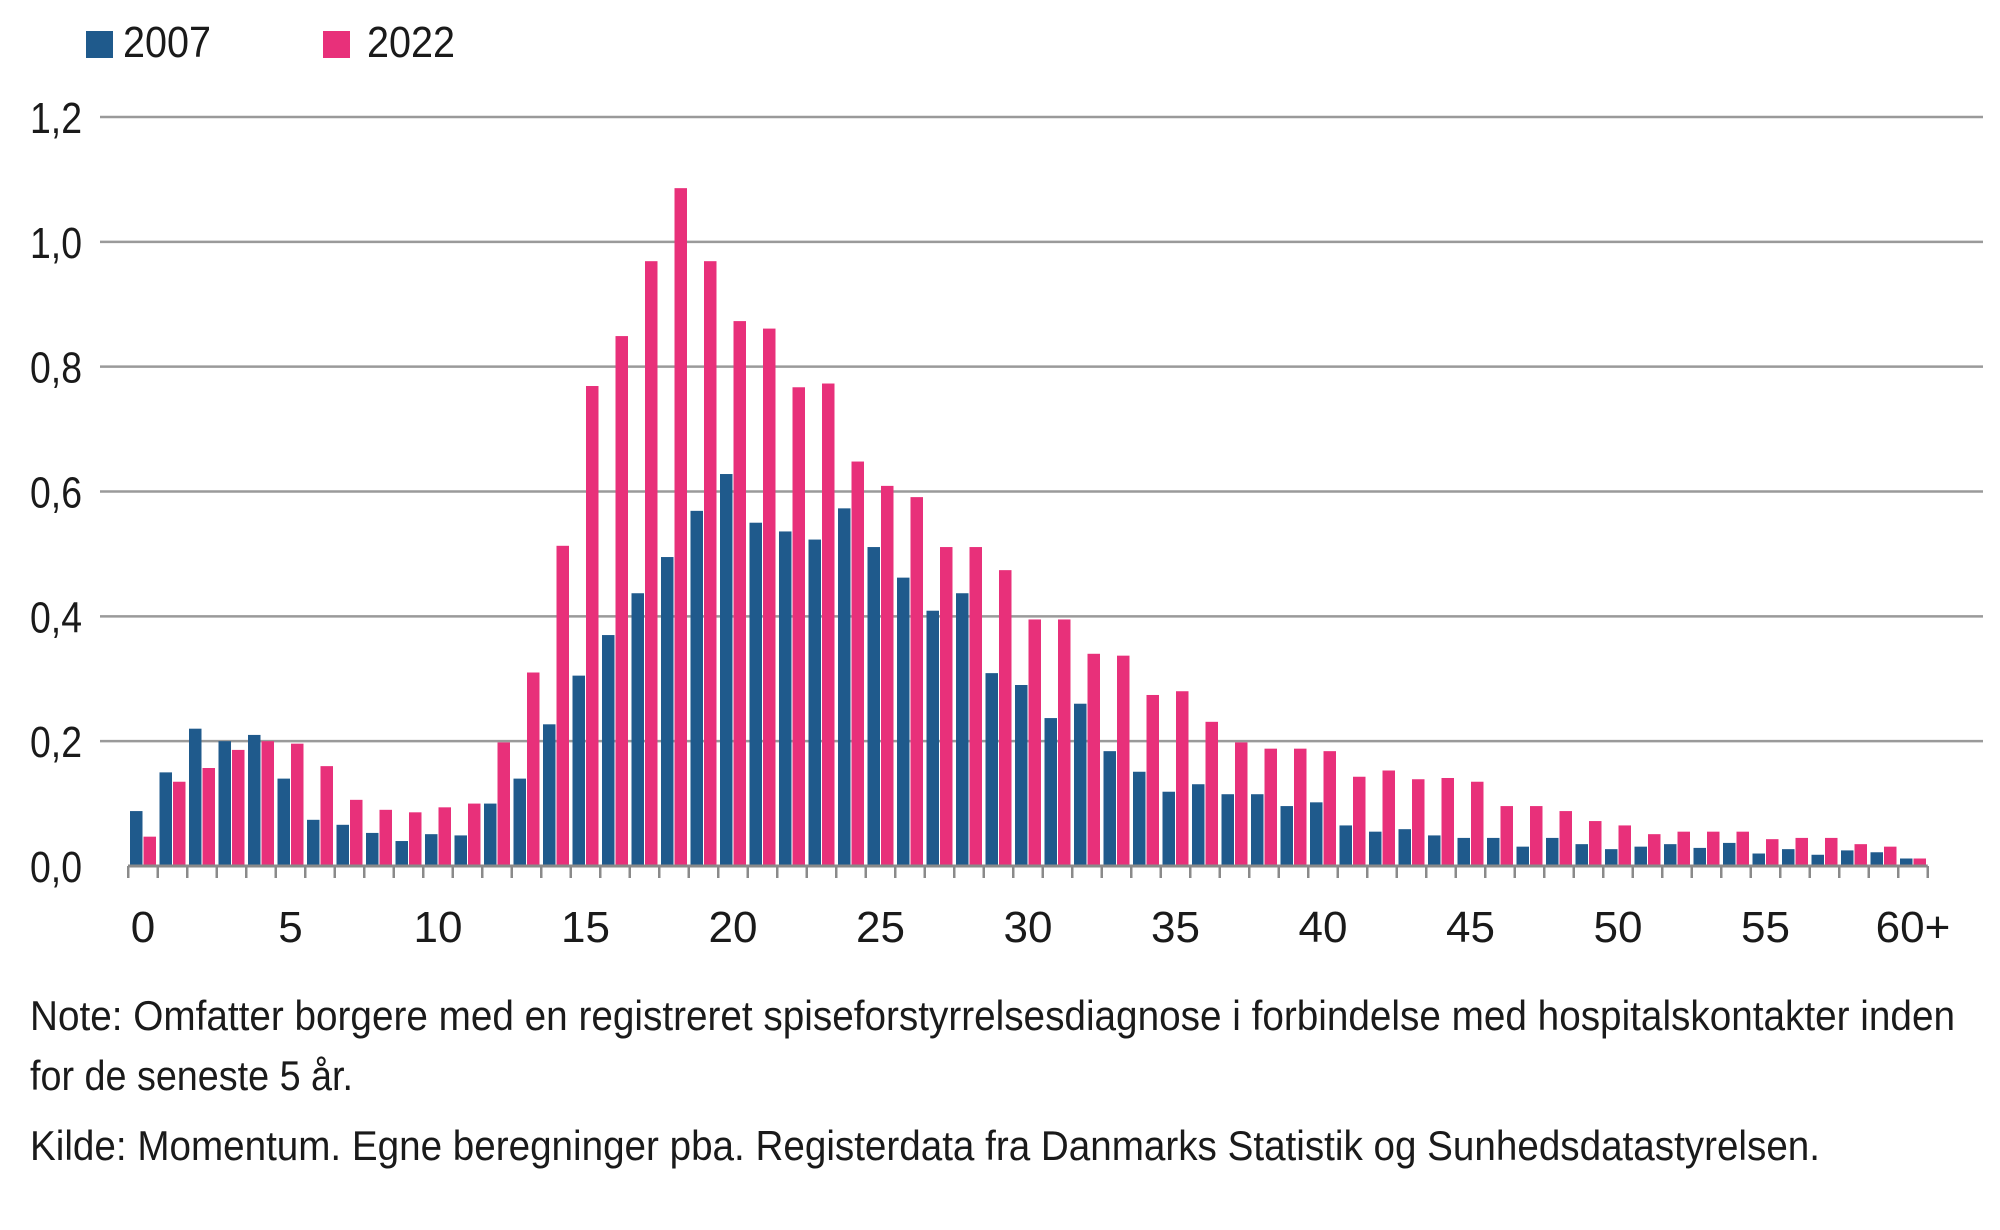 This screenshot has width=2000, height=1230. Describe the element at coordinates (1906, 862) in the screenshot. I see `bar-2007-60+` at that location.